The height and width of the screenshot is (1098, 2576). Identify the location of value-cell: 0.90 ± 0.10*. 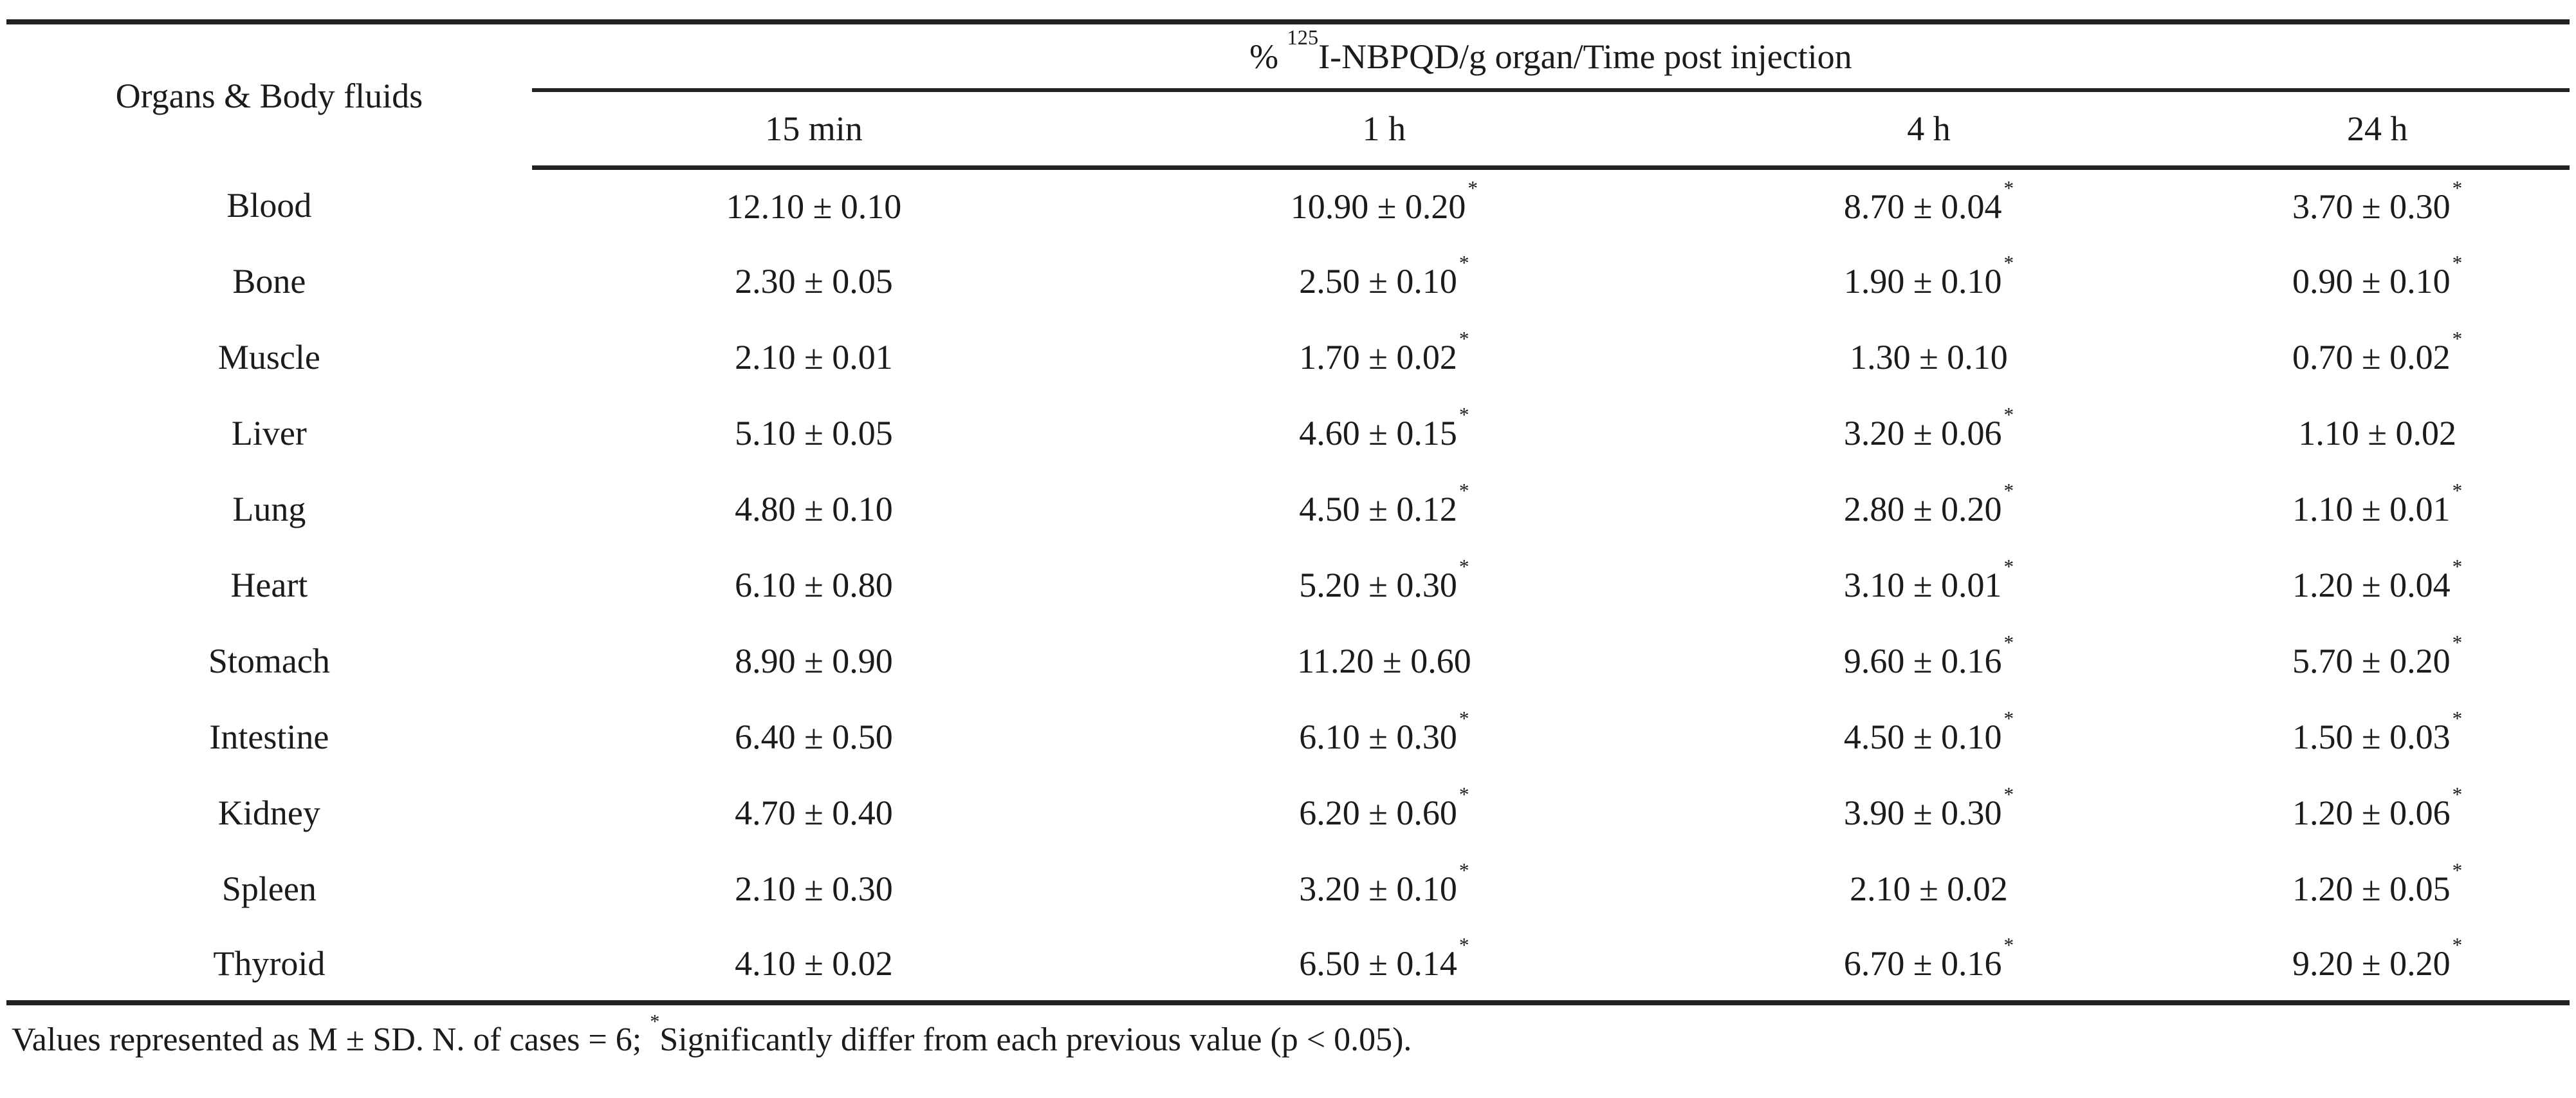
(2377, 281).